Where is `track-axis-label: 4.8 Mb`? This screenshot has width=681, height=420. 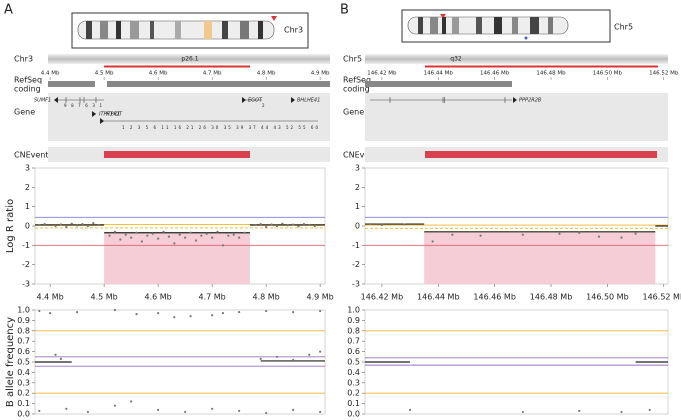
track-axis-label: 4.8 Mb is located at coordinates (266, 74).